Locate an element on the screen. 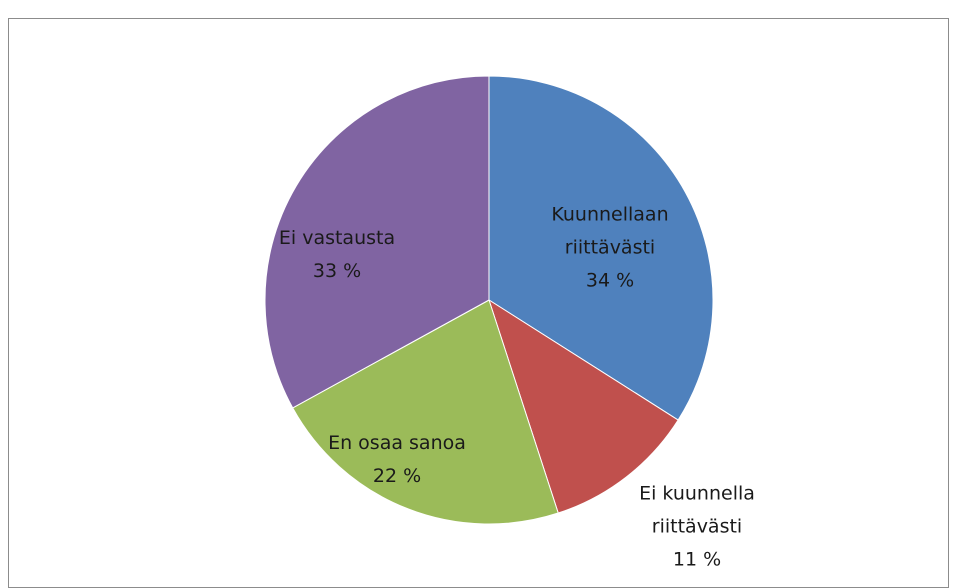  slice-label: Ei kuunnella riittävästi 11 % is located at coordinates (697, 527).